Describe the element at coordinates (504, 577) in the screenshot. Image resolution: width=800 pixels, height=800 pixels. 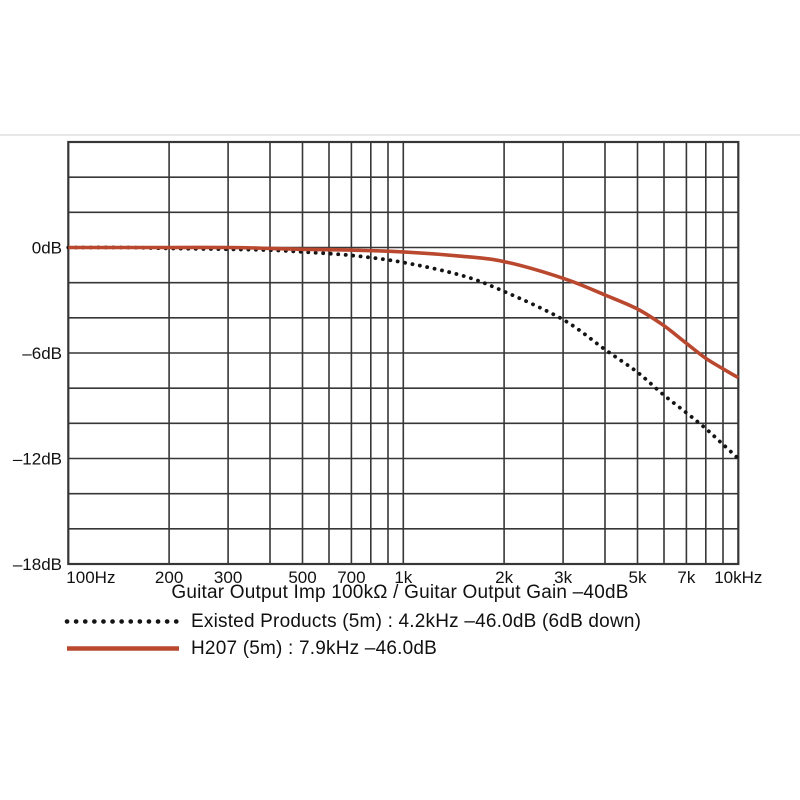
I see `x-tick-label: 2k` at that location.